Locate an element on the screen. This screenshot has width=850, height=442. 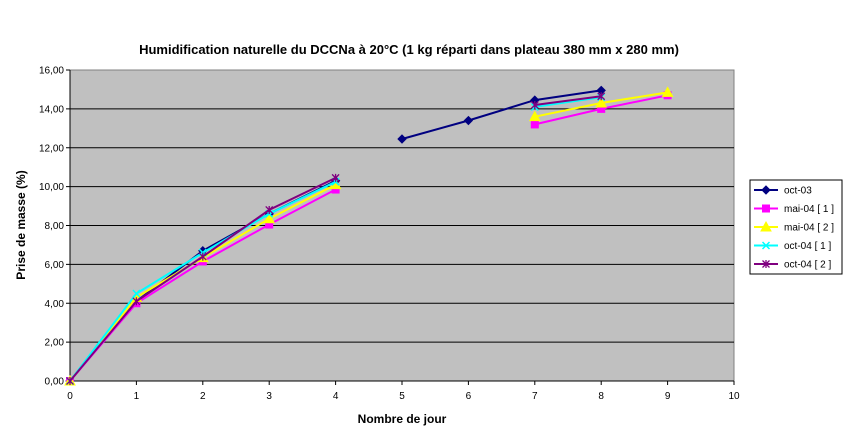
x-tick-label: 0 is located at coordinates (70, 396).